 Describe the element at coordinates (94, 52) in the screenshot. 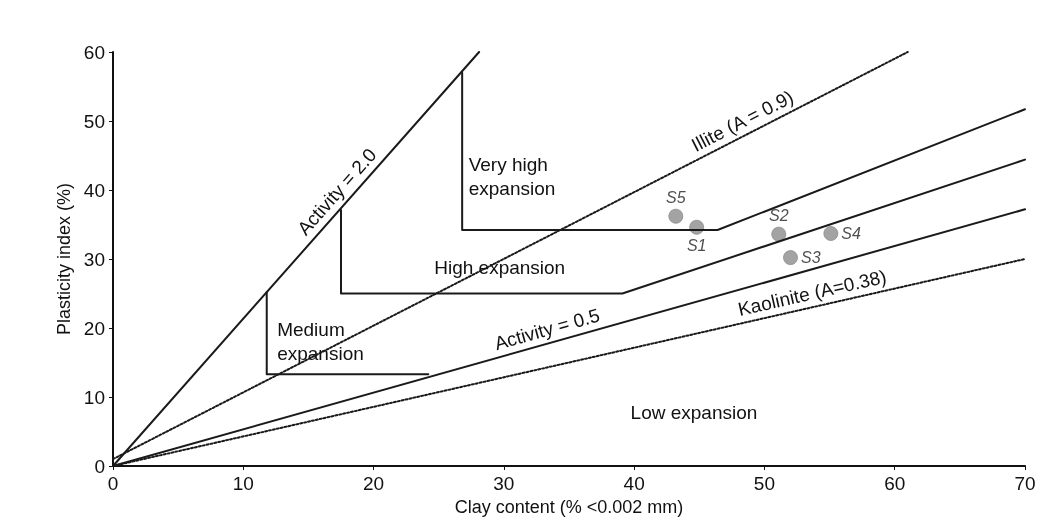

I see `y-tick-label: 60` at that location.